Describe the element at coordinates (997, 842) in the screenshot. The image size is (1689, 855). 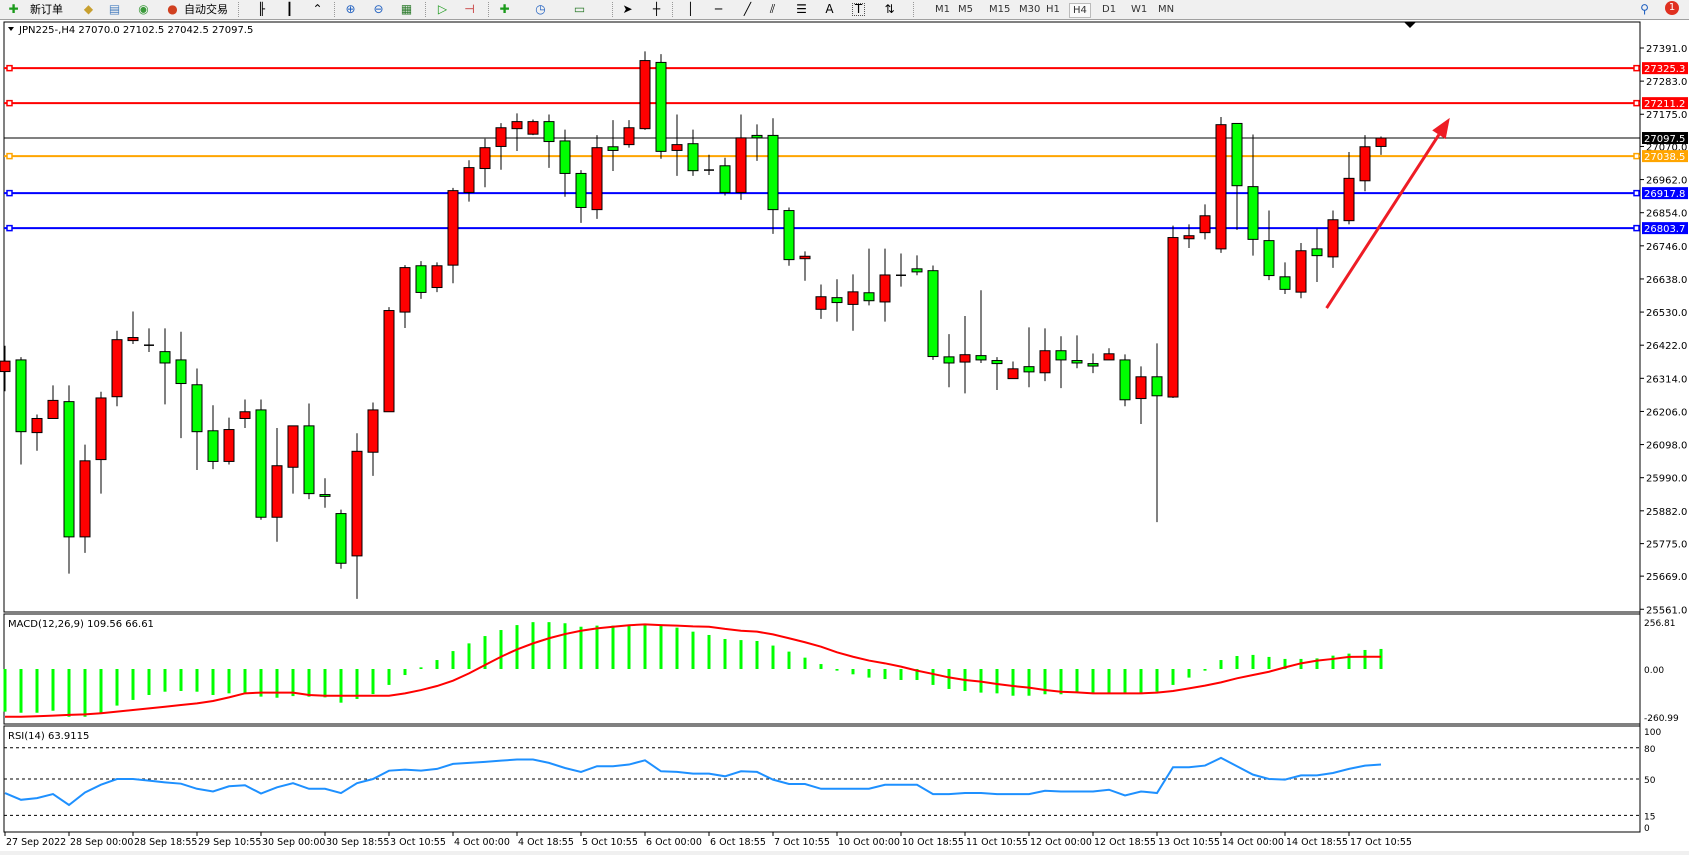
I see `x-tick-label: 11 Oct 10:55` at that location.